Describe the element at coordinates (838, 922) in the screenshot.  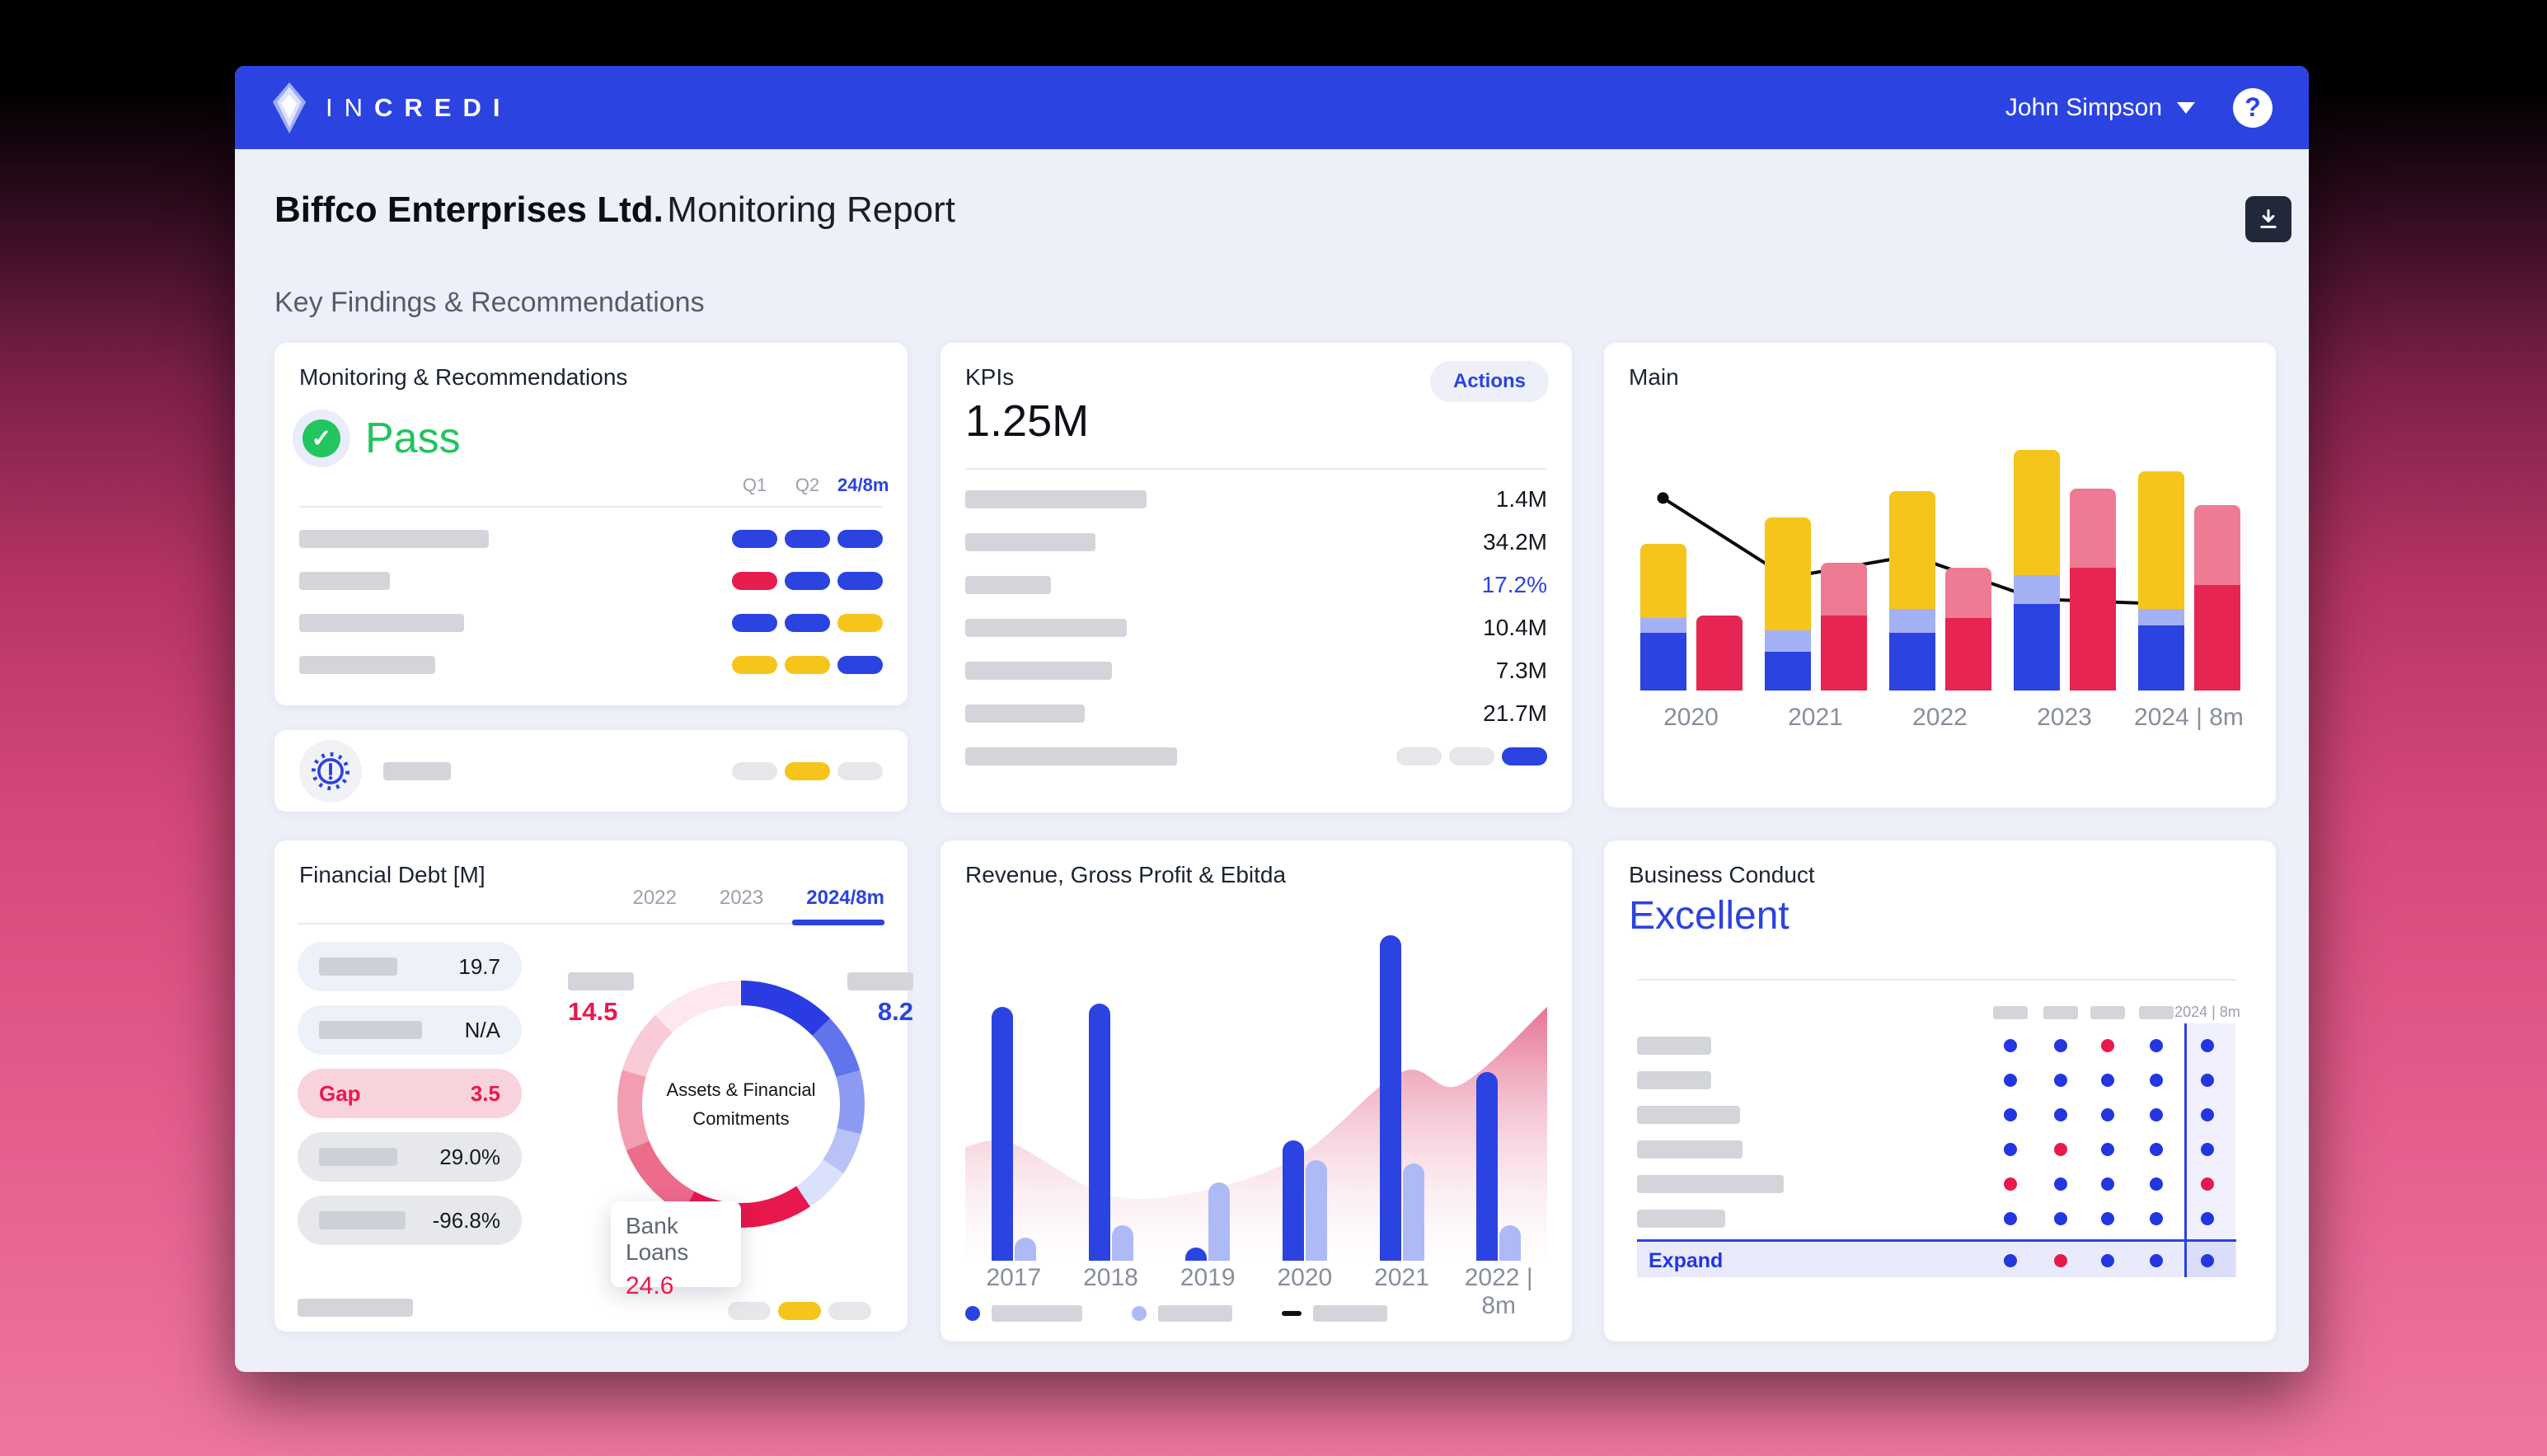
I see `active-tab-underline` at that location.